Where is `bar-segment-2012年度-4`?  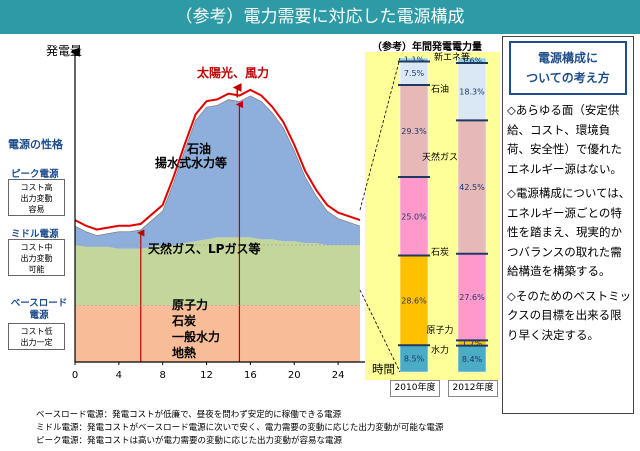
bar-segment-2012年度-4 is located at coordinates (472, 91).